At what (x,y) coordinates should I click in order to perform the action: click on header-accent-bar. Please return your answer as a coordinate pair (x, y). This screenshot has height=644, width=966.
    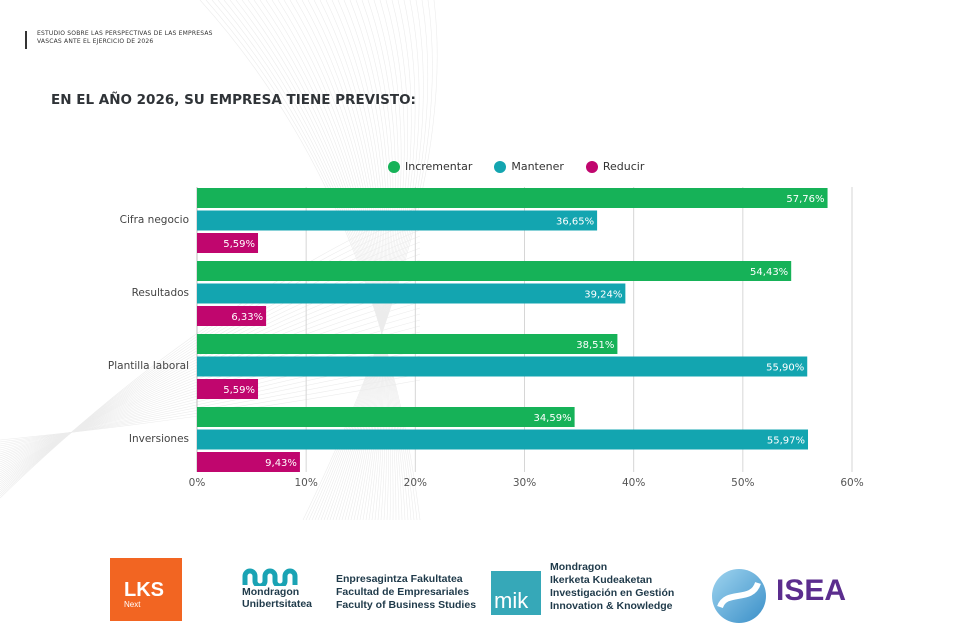
    Looking at the image, I should click on (26, 40).